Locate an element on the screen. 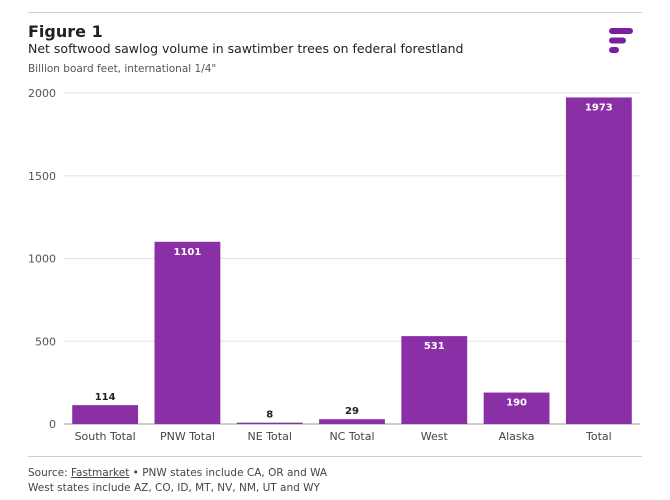 The width and height of the screenshot is (670, 500). y-tick-label: 1000 is located at coordinates (42, 259).